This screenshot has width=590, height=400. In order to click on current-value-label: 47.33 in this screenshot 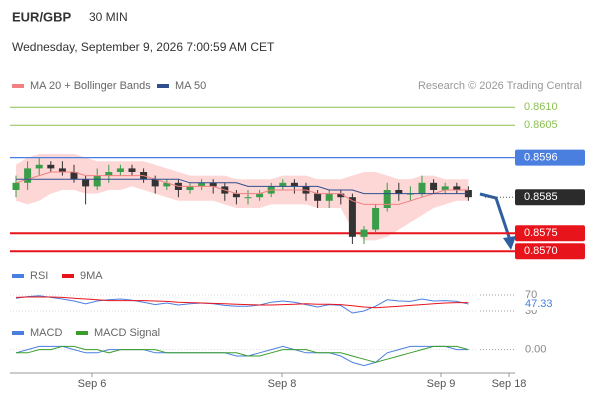, I will do `click(539, 304)`.